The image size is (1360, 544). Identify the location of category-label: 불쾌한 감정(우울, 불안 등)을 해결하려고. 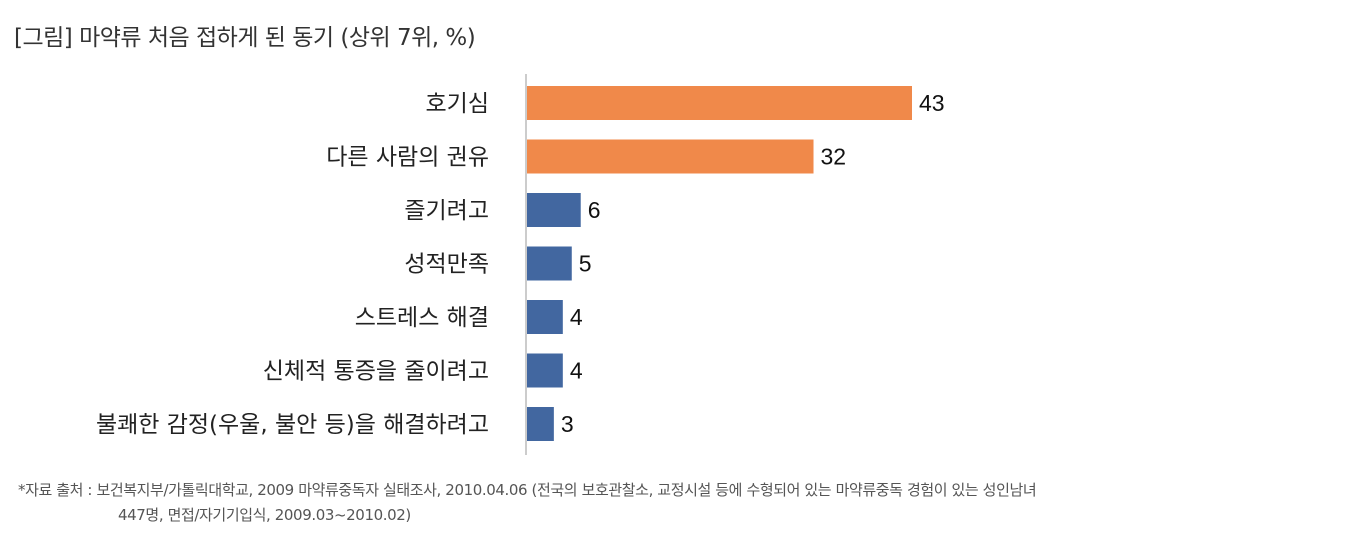
(292, 425).